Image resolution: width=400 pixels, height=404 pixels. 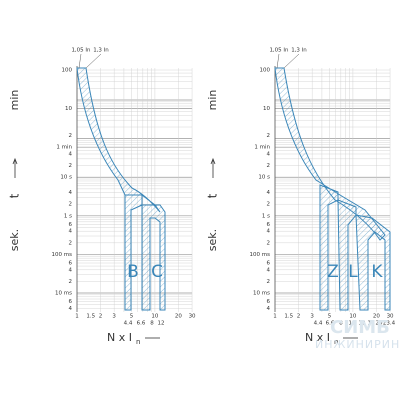 I want to click on band-c, so click(x=153, y=257).